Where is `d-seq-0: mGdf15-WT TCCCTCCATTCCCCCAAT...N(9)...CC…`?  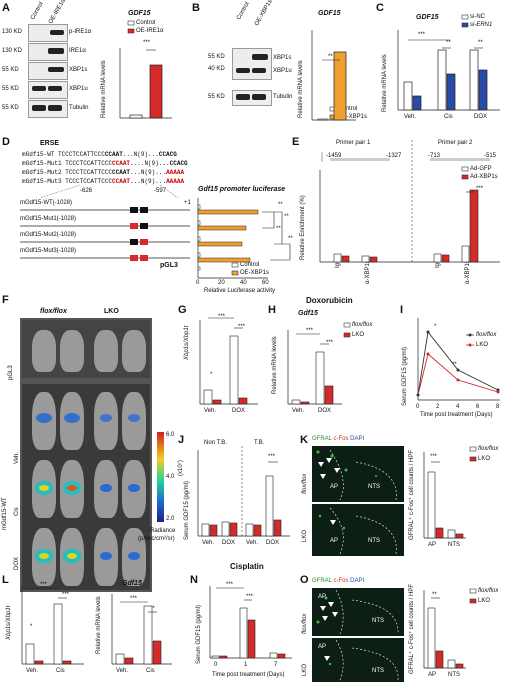
d-seq-0: mGdf15-WT TCCCTCCATTCCCCCAAT...N(9)...CC… is located at coordinates (99, 154).